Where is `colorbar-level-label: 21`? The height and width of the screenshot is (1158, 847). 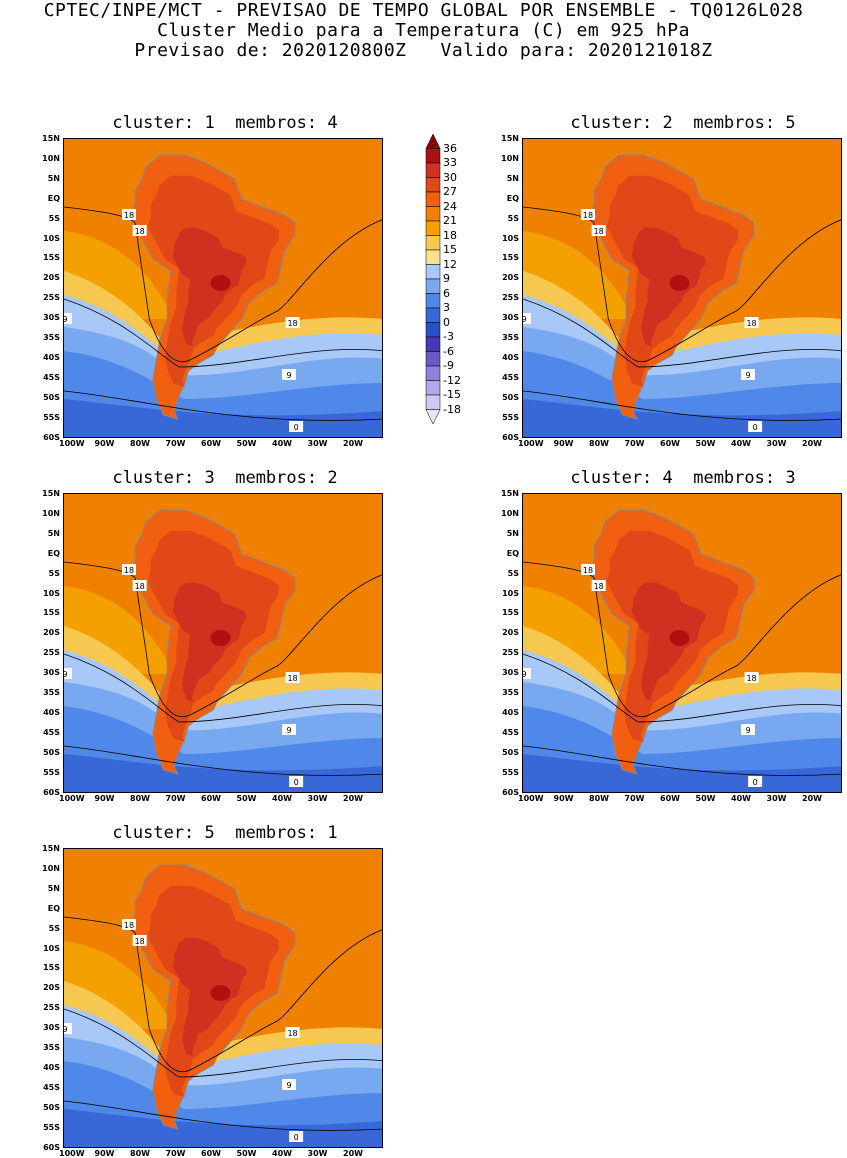
colorbar-level-label: 21 is located at coordinates (450, 220).